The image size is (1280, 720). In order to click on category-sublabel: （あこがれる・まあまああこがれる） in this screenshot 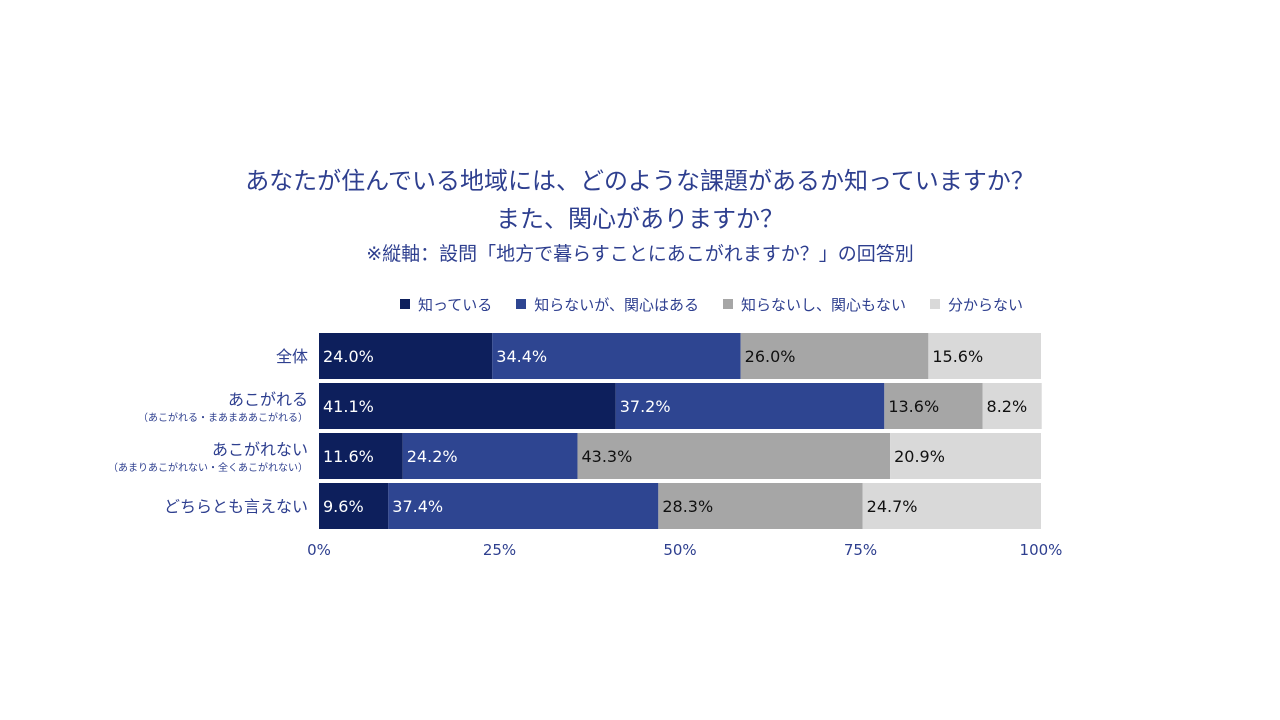, I will do `click(223, 417)`.